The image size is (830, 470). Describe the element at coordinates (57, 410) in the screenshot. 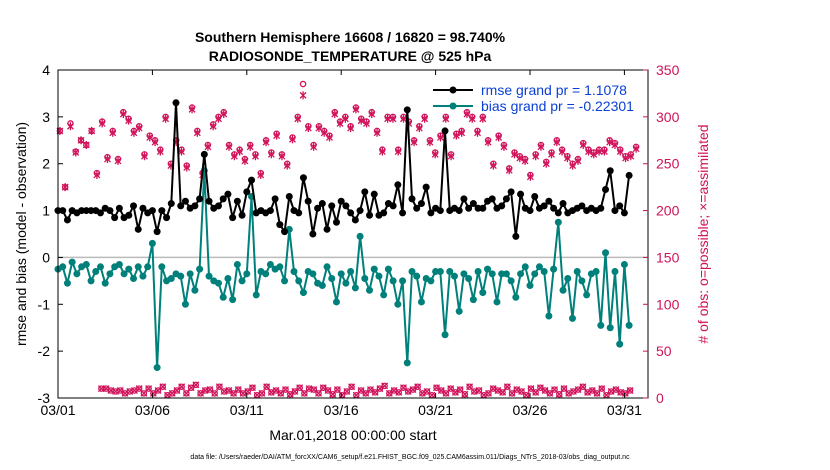

I see `x-tick-label: 03/01` at that location.